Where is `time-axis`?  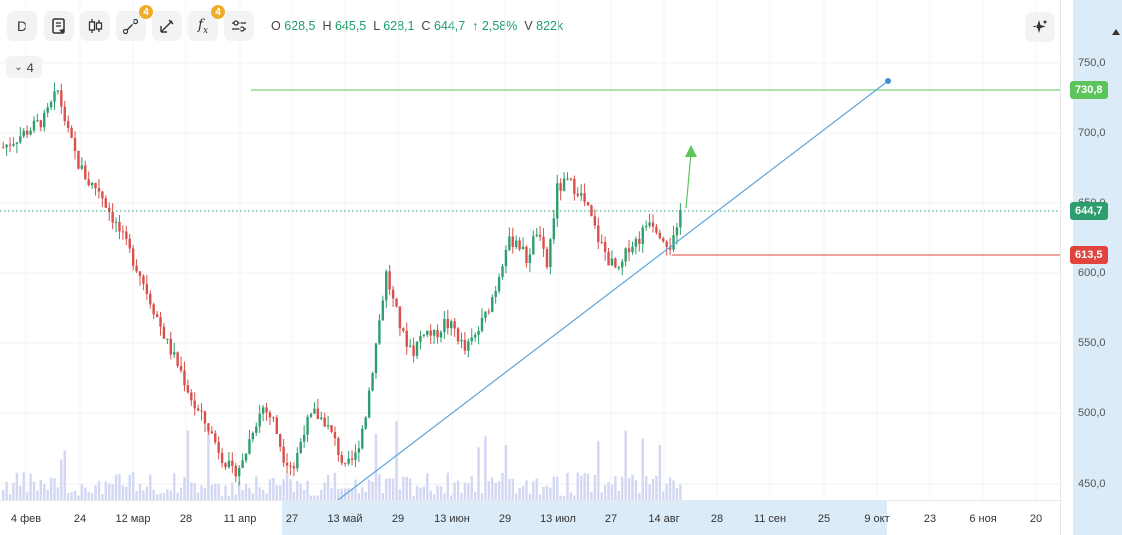 time-axis is located at coordinates (530, 517).